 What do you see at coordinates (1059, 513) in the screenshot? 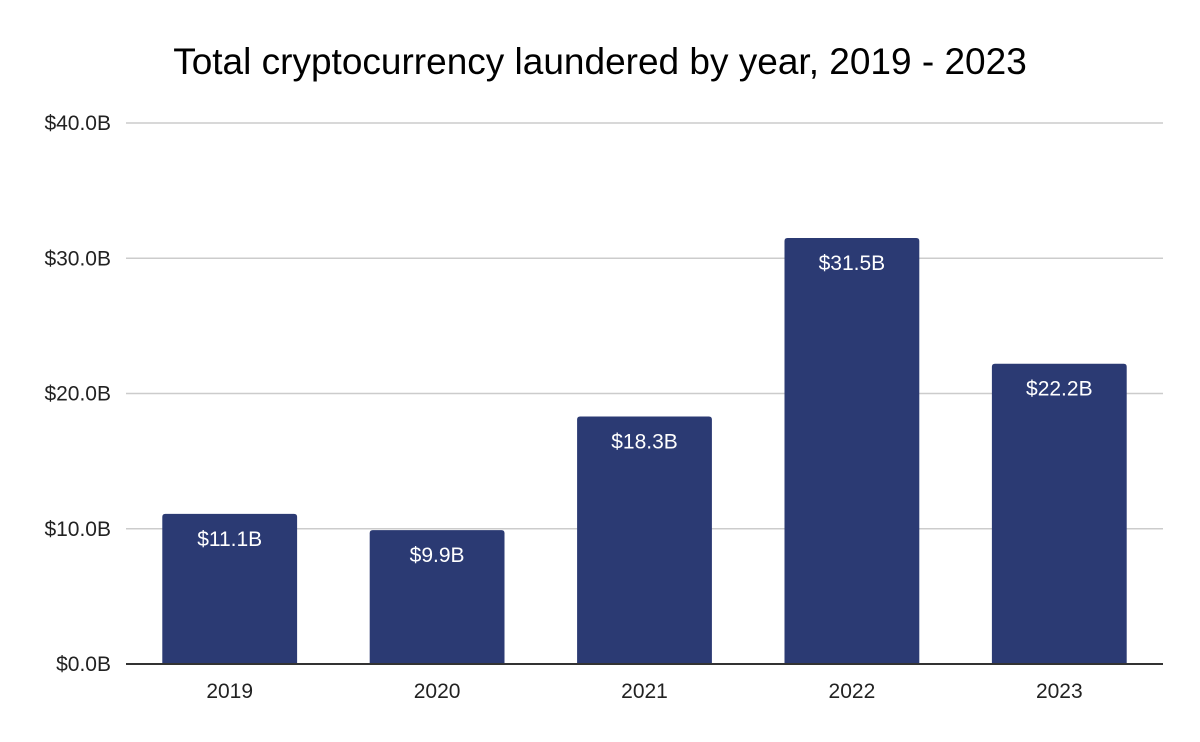
I see `bar-2023` at bounding box center [1059, 513].